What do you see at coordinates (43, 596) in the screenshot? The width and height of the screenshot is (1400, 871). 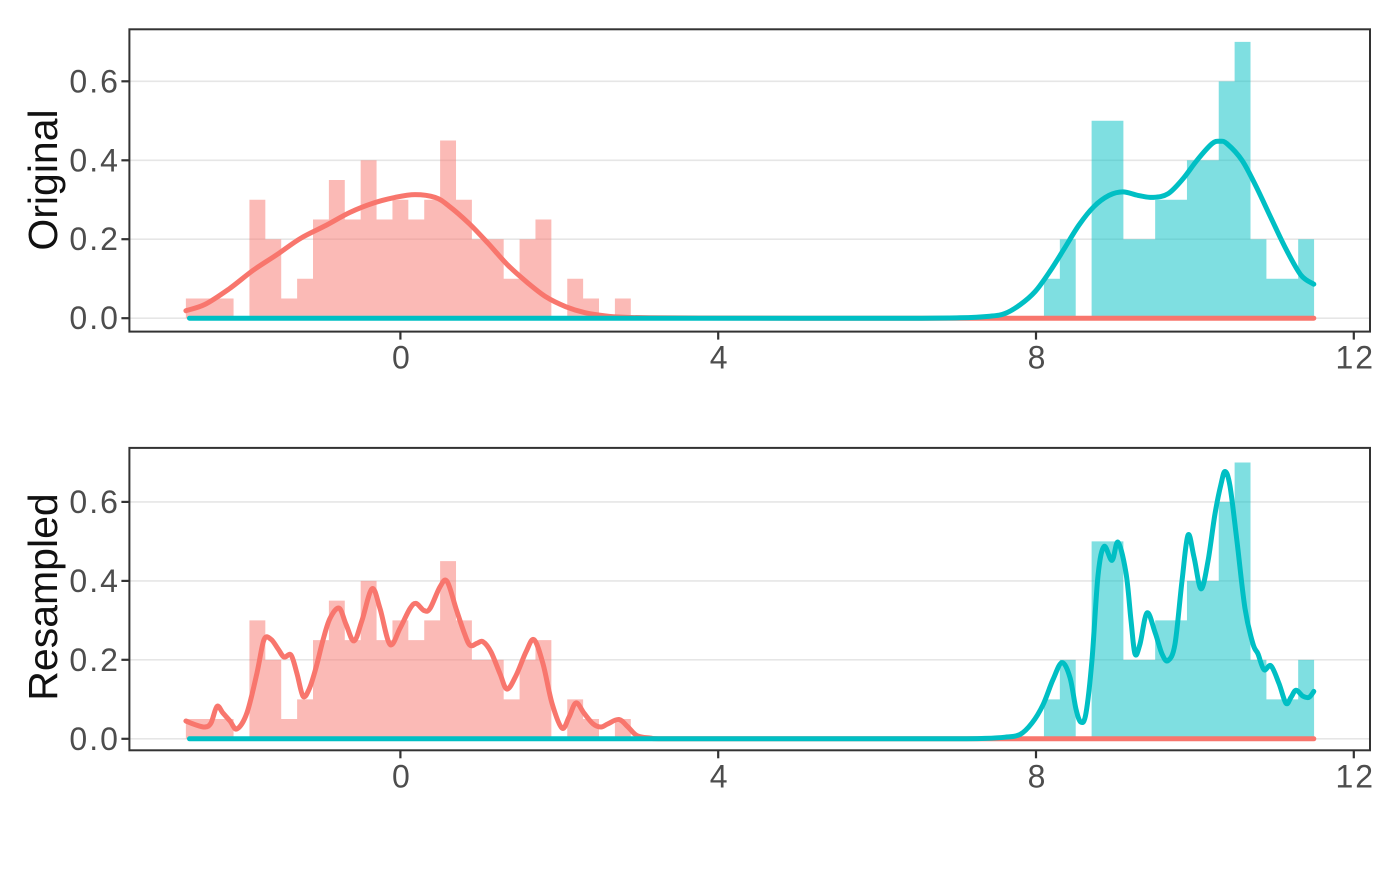 I see `svg-text: Resampled` at bounding box center [43, 596].